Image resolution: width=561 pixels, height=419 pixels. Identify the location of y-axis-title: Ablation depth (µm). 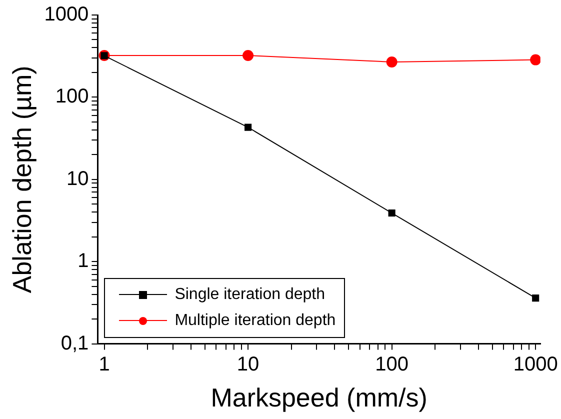
(21, 180).